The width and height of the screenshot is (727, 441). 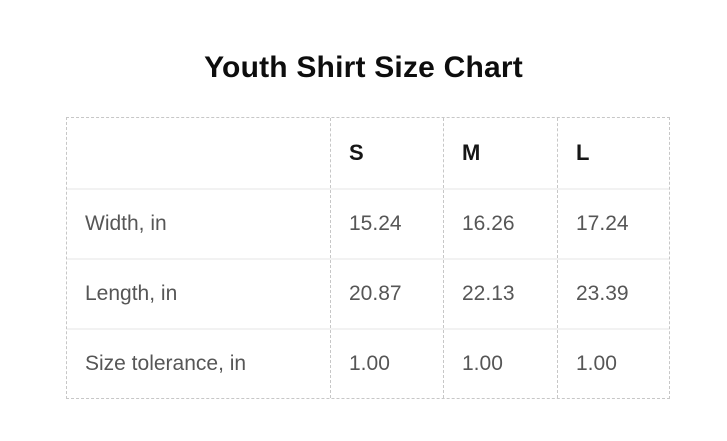 I want to click on table-row-size-tolerance: Size tolerance, in 1.00 1.00 1.00, so click(x=368, y=363).